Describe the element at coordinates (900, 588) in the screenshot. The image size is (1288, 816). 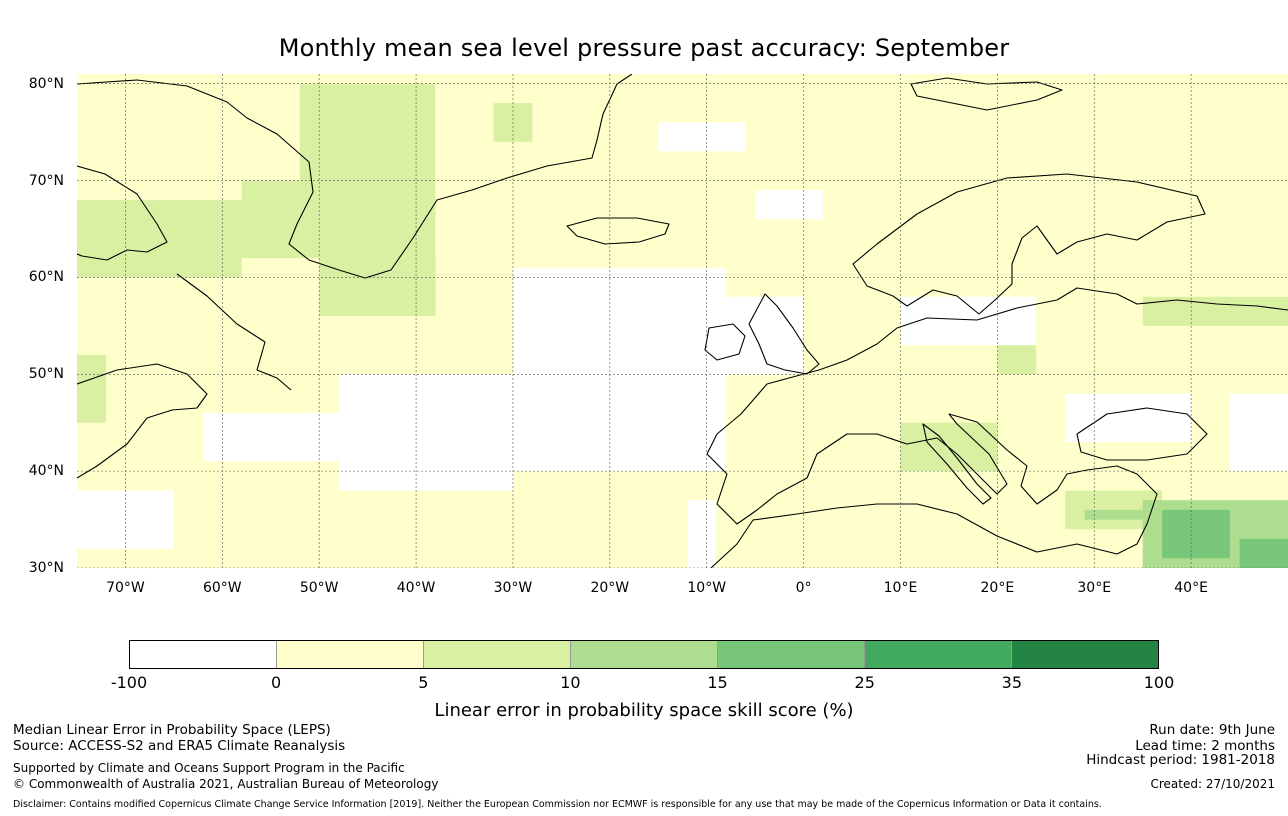
I see `longitude-label: 10°E` at that location.